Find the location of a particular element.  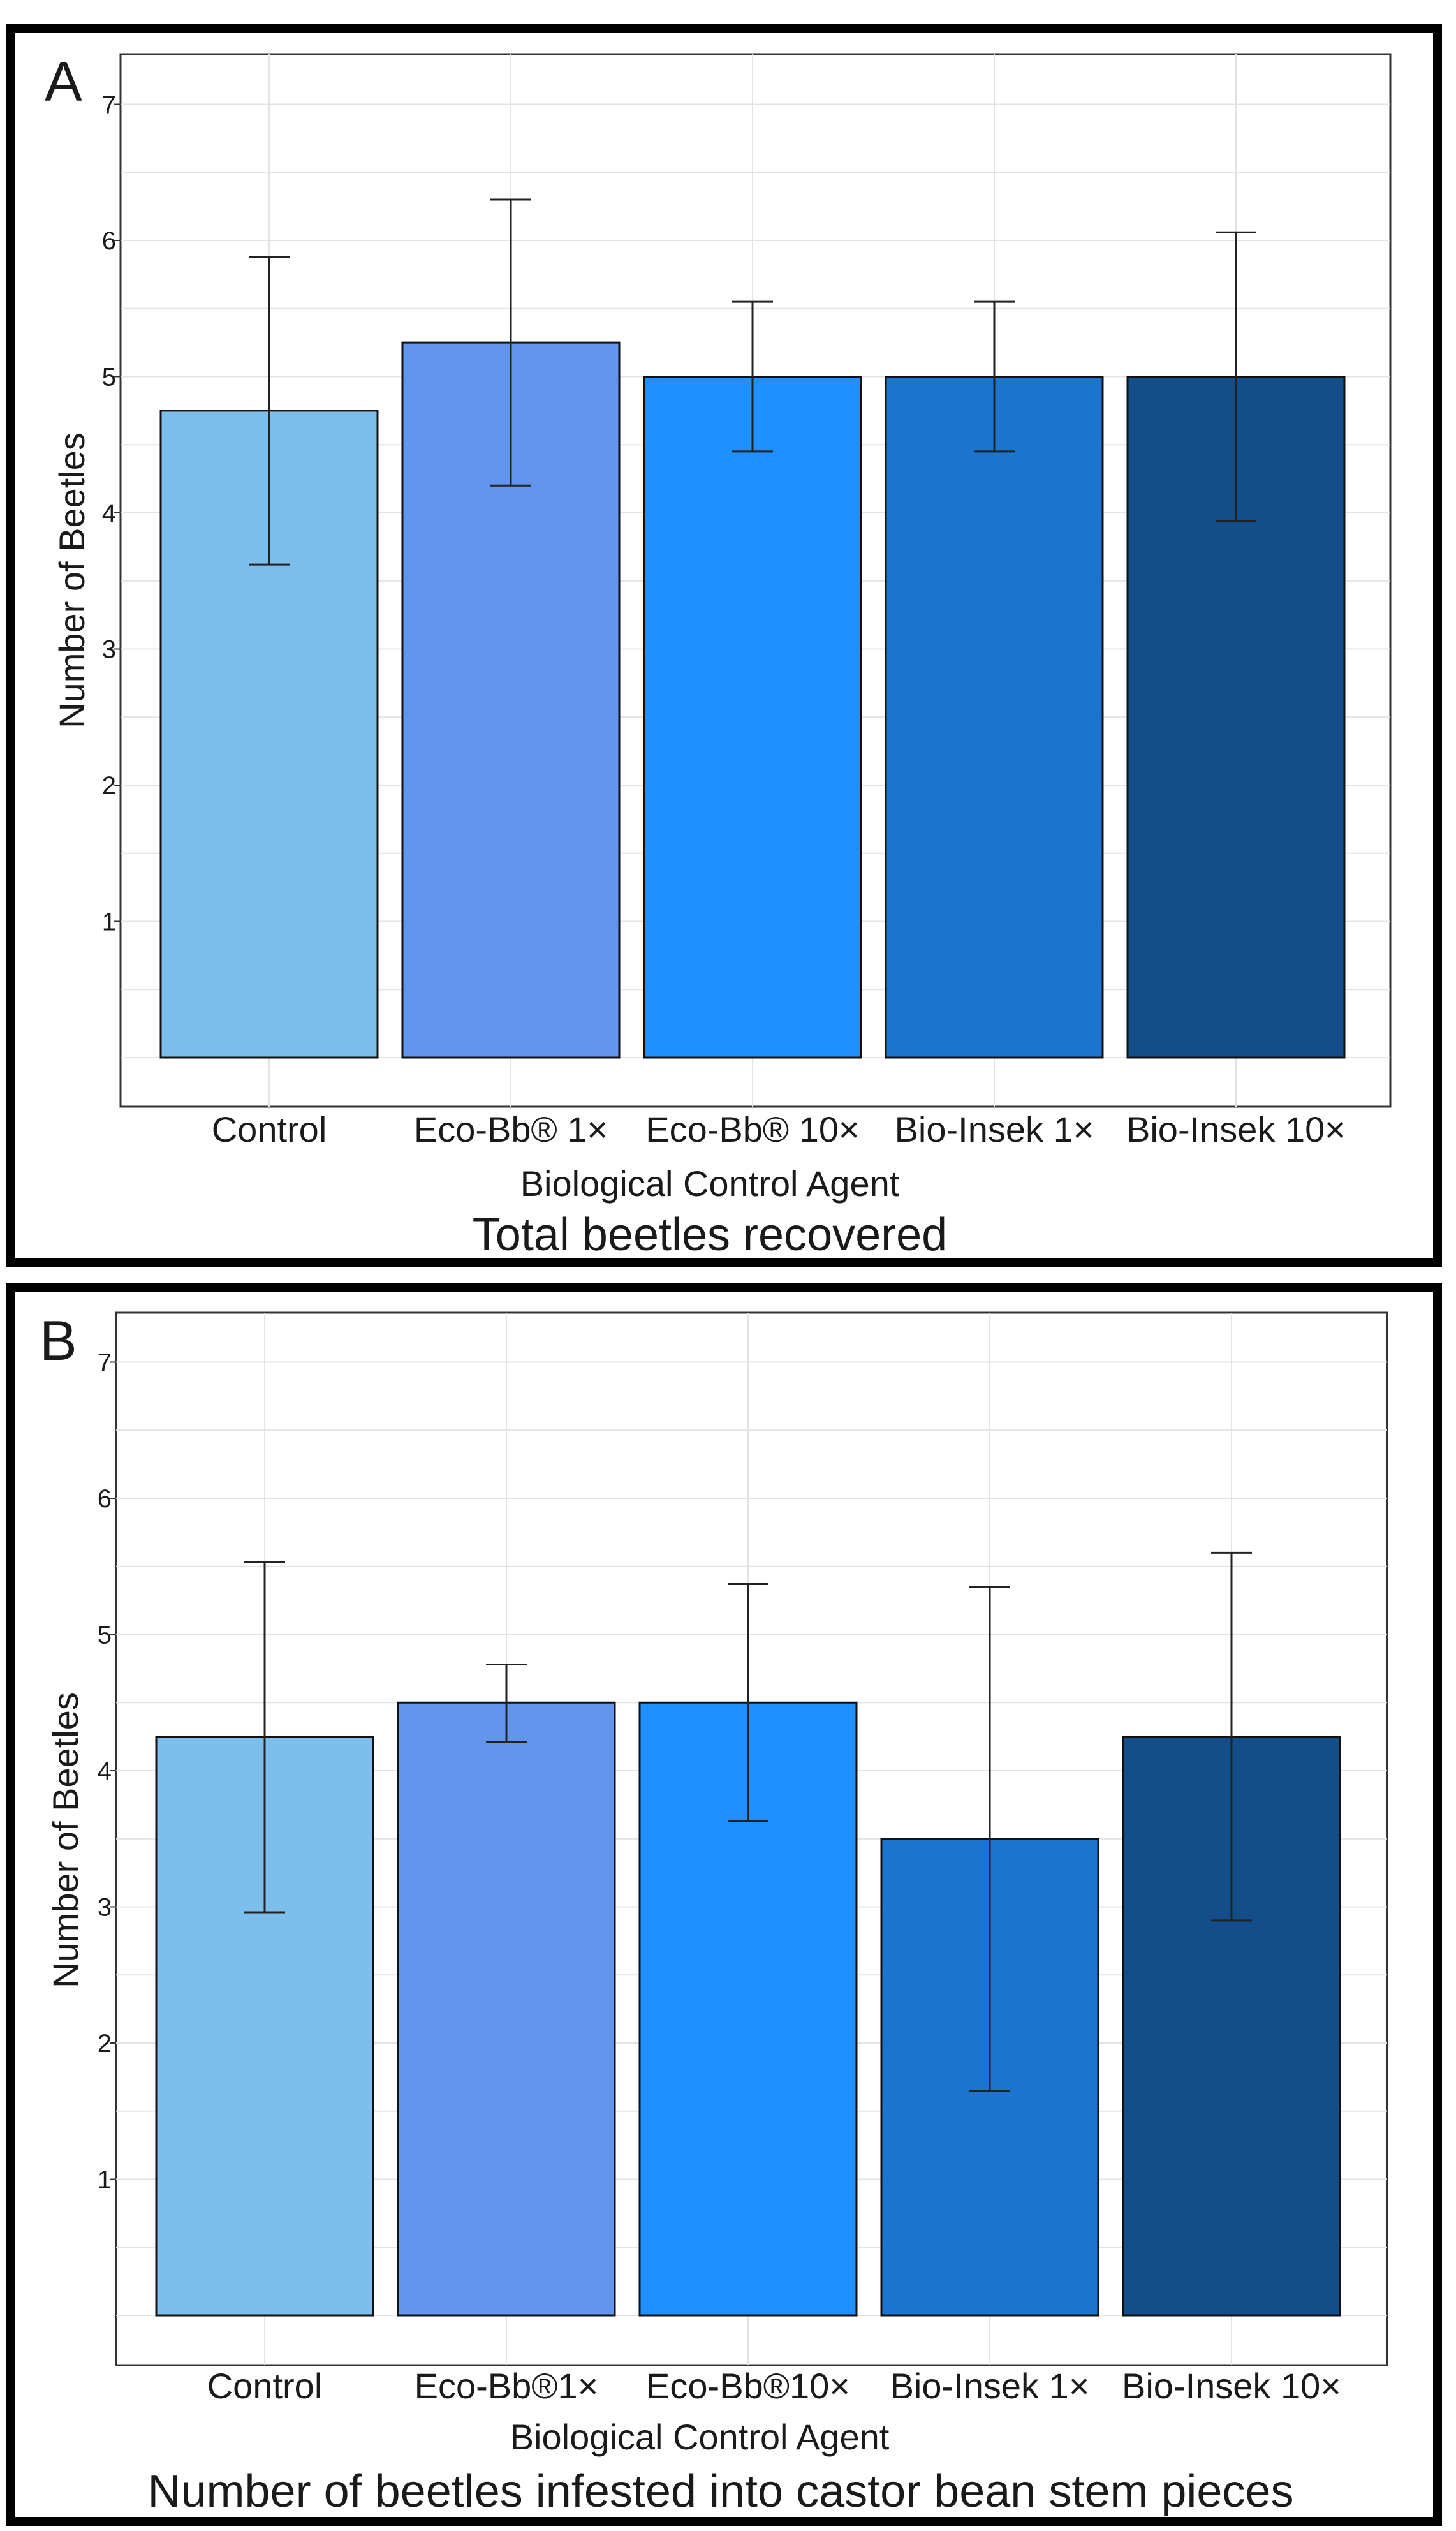

panel-b-y-ticks: 1 2 3 4 5 6 7 is located at coordinates (107, 1771).